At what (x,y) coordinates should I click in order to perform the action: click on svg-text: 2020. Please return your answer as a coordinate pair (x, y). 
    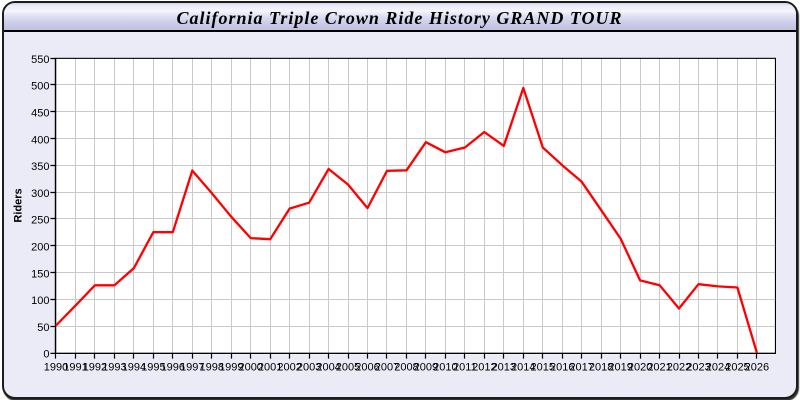
    Looking at the image, I should click on (640, 367).